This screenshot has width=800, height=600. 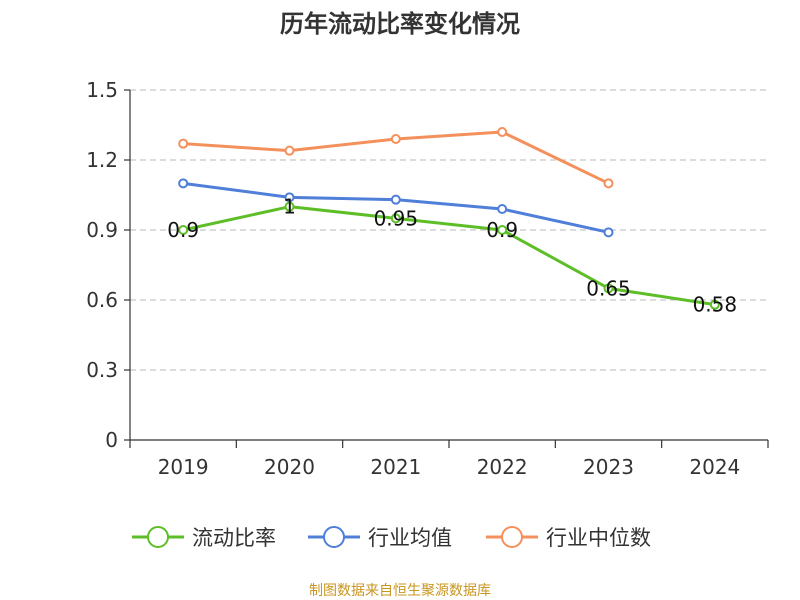 I want to click on y-tick-label: 0.3, so click(x=102, y=370).